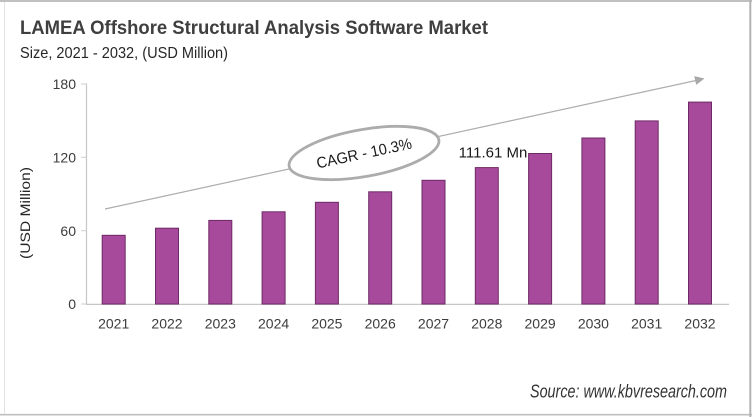 Image resolution: width=752 pixels, height=417 pixels. What do you see at coordinates (593, 324) in the screenshot?
I see `svg-text: 2030` at bounding box center [593, 324].